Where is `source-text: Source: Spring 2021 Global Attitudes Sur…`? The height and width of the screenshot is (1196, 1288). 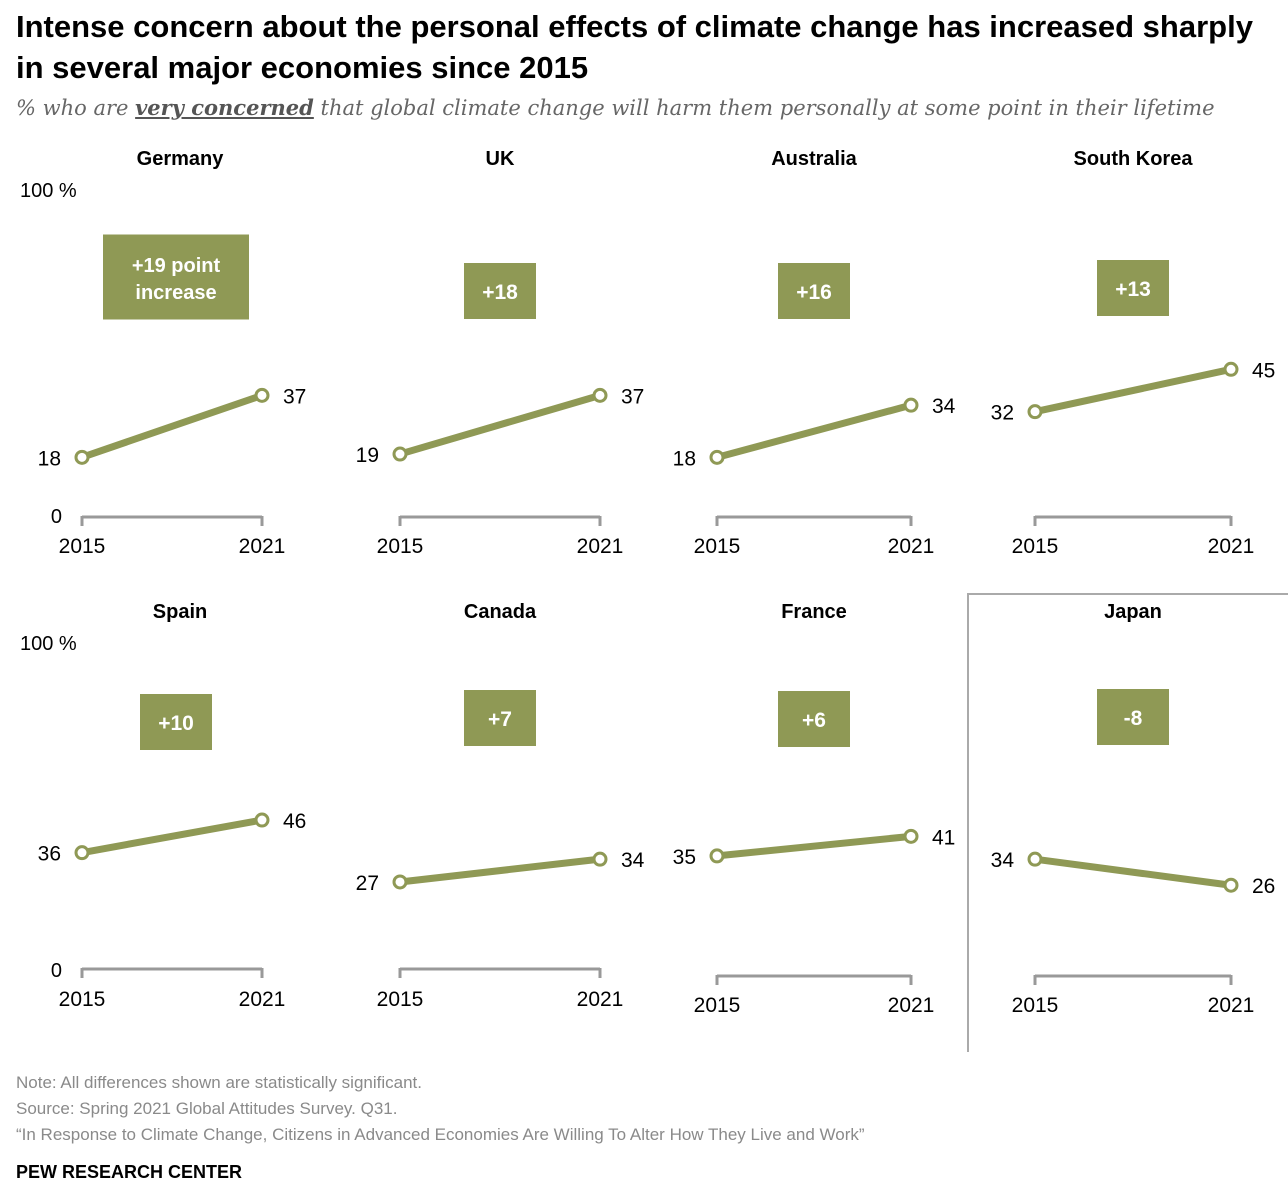 source-text: Source: Spring 2021 Global Attitudes Sur… is located at coordinates (207, 1108).